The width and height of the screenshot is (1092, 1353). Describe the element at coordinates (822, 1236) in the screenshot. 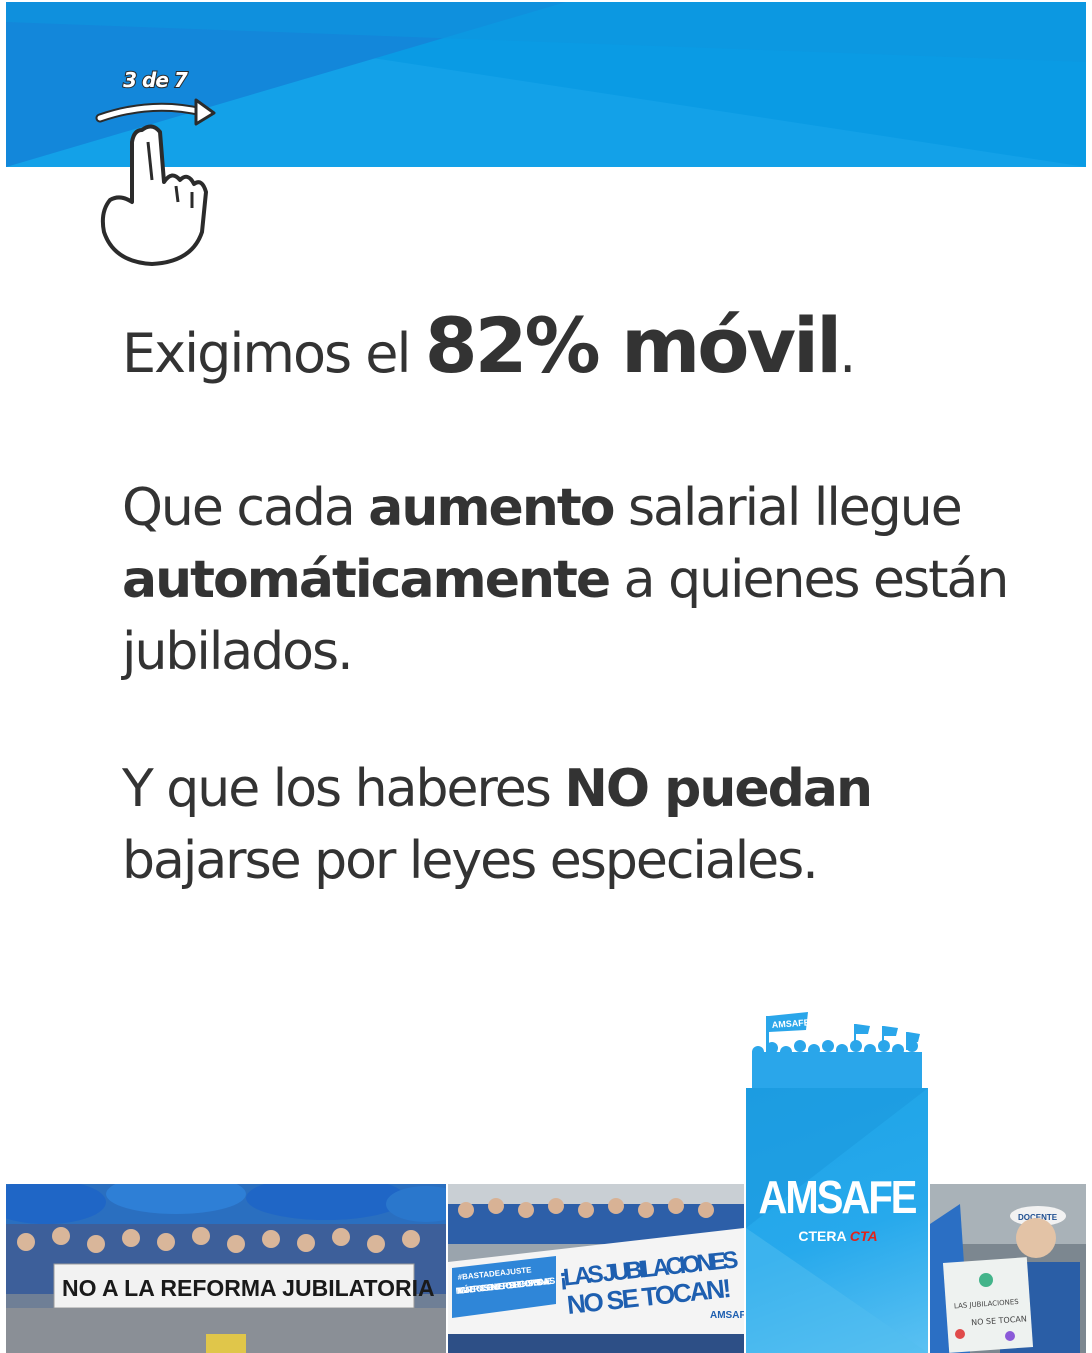

I see `ctera-text: CTERA` at that location.